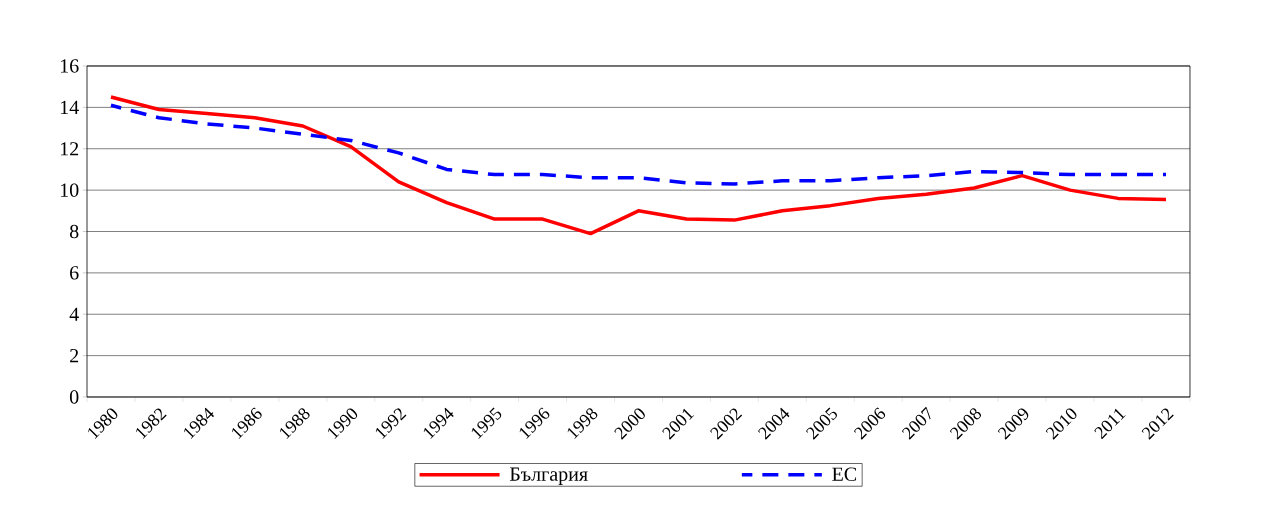  What do you see at coordinates (74, 231) in the screenshot?
I see `y-tick-label: 8` at bounding box center [74, 231].